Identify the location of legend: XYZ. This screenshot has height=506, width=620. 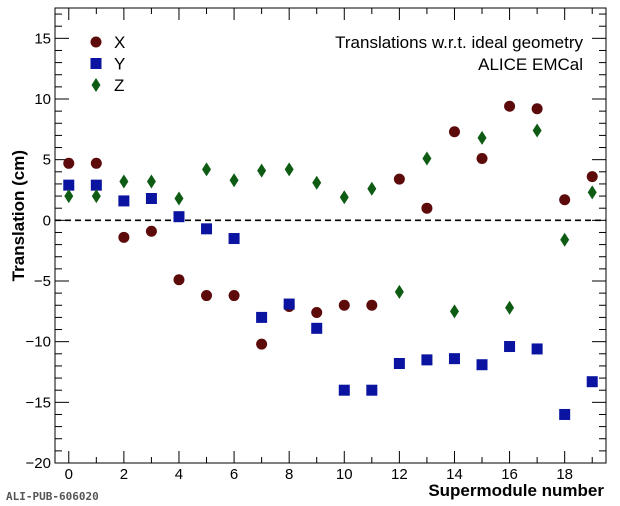
(107, 64).